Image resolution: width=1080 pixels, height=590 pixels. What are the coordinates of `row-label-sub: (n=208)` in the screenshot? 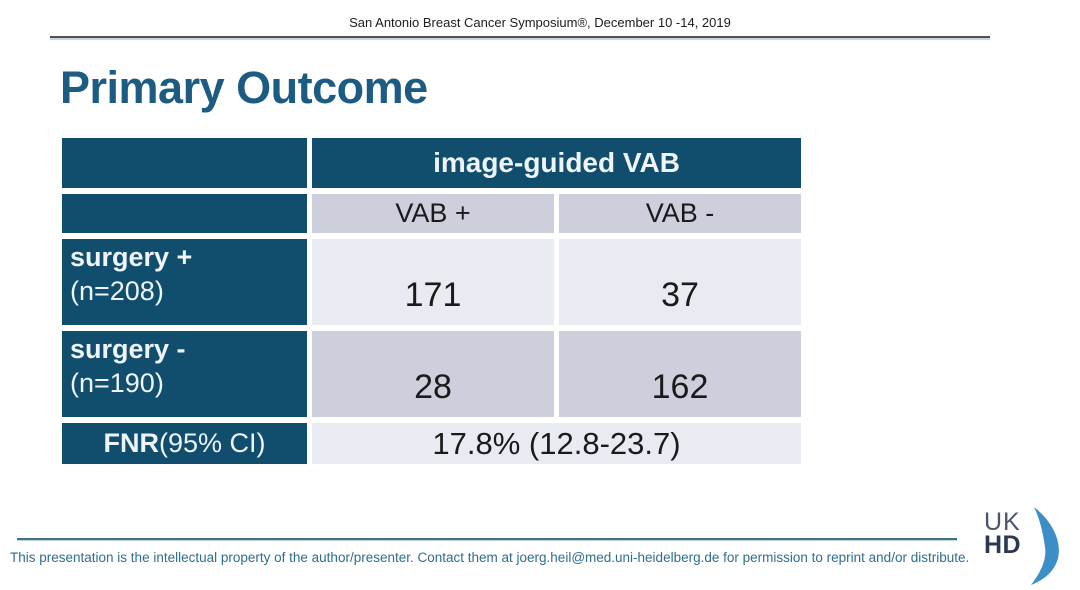 It's located at (117, 290).